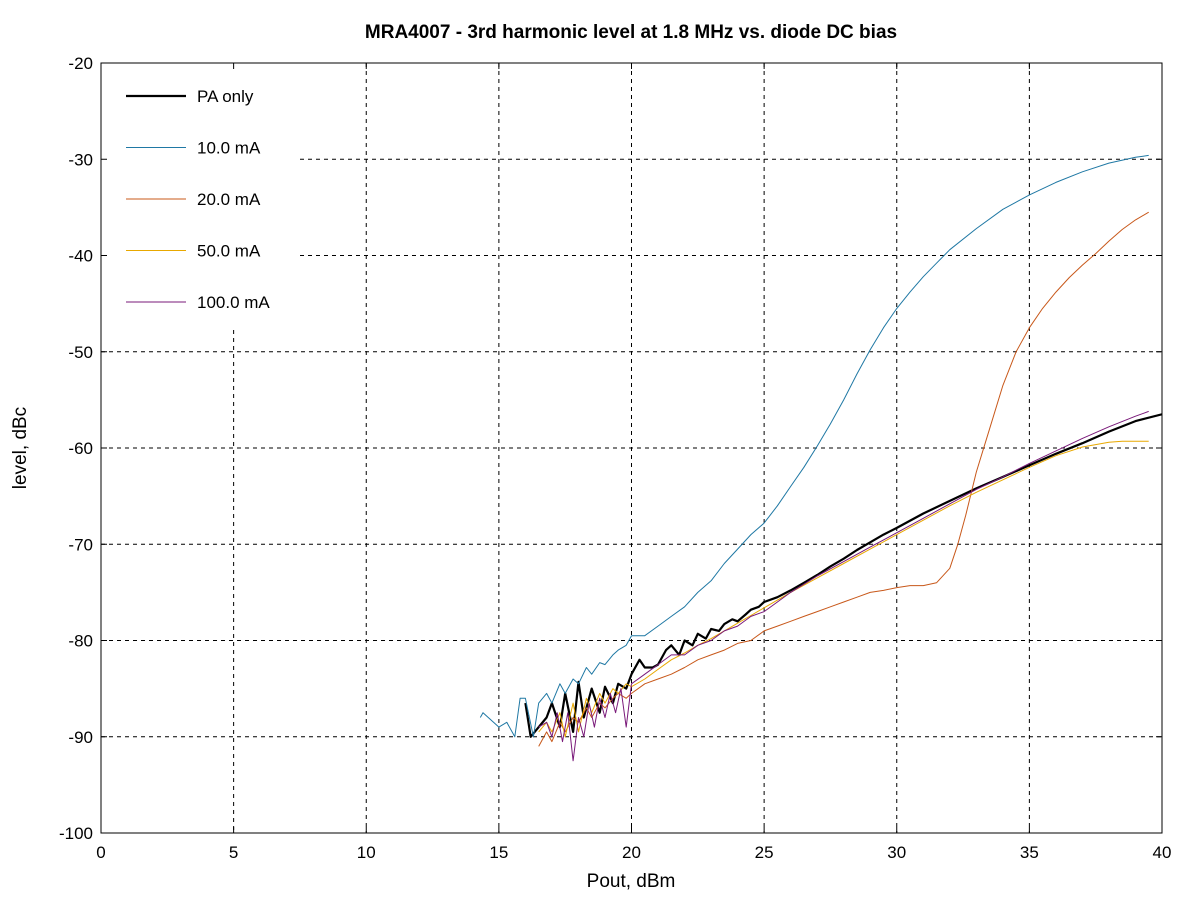 Image resolution: width=1200 pixels, height=900 pixels. I want to click on legend-label-4: 100.0 mA, so click(233, 302).